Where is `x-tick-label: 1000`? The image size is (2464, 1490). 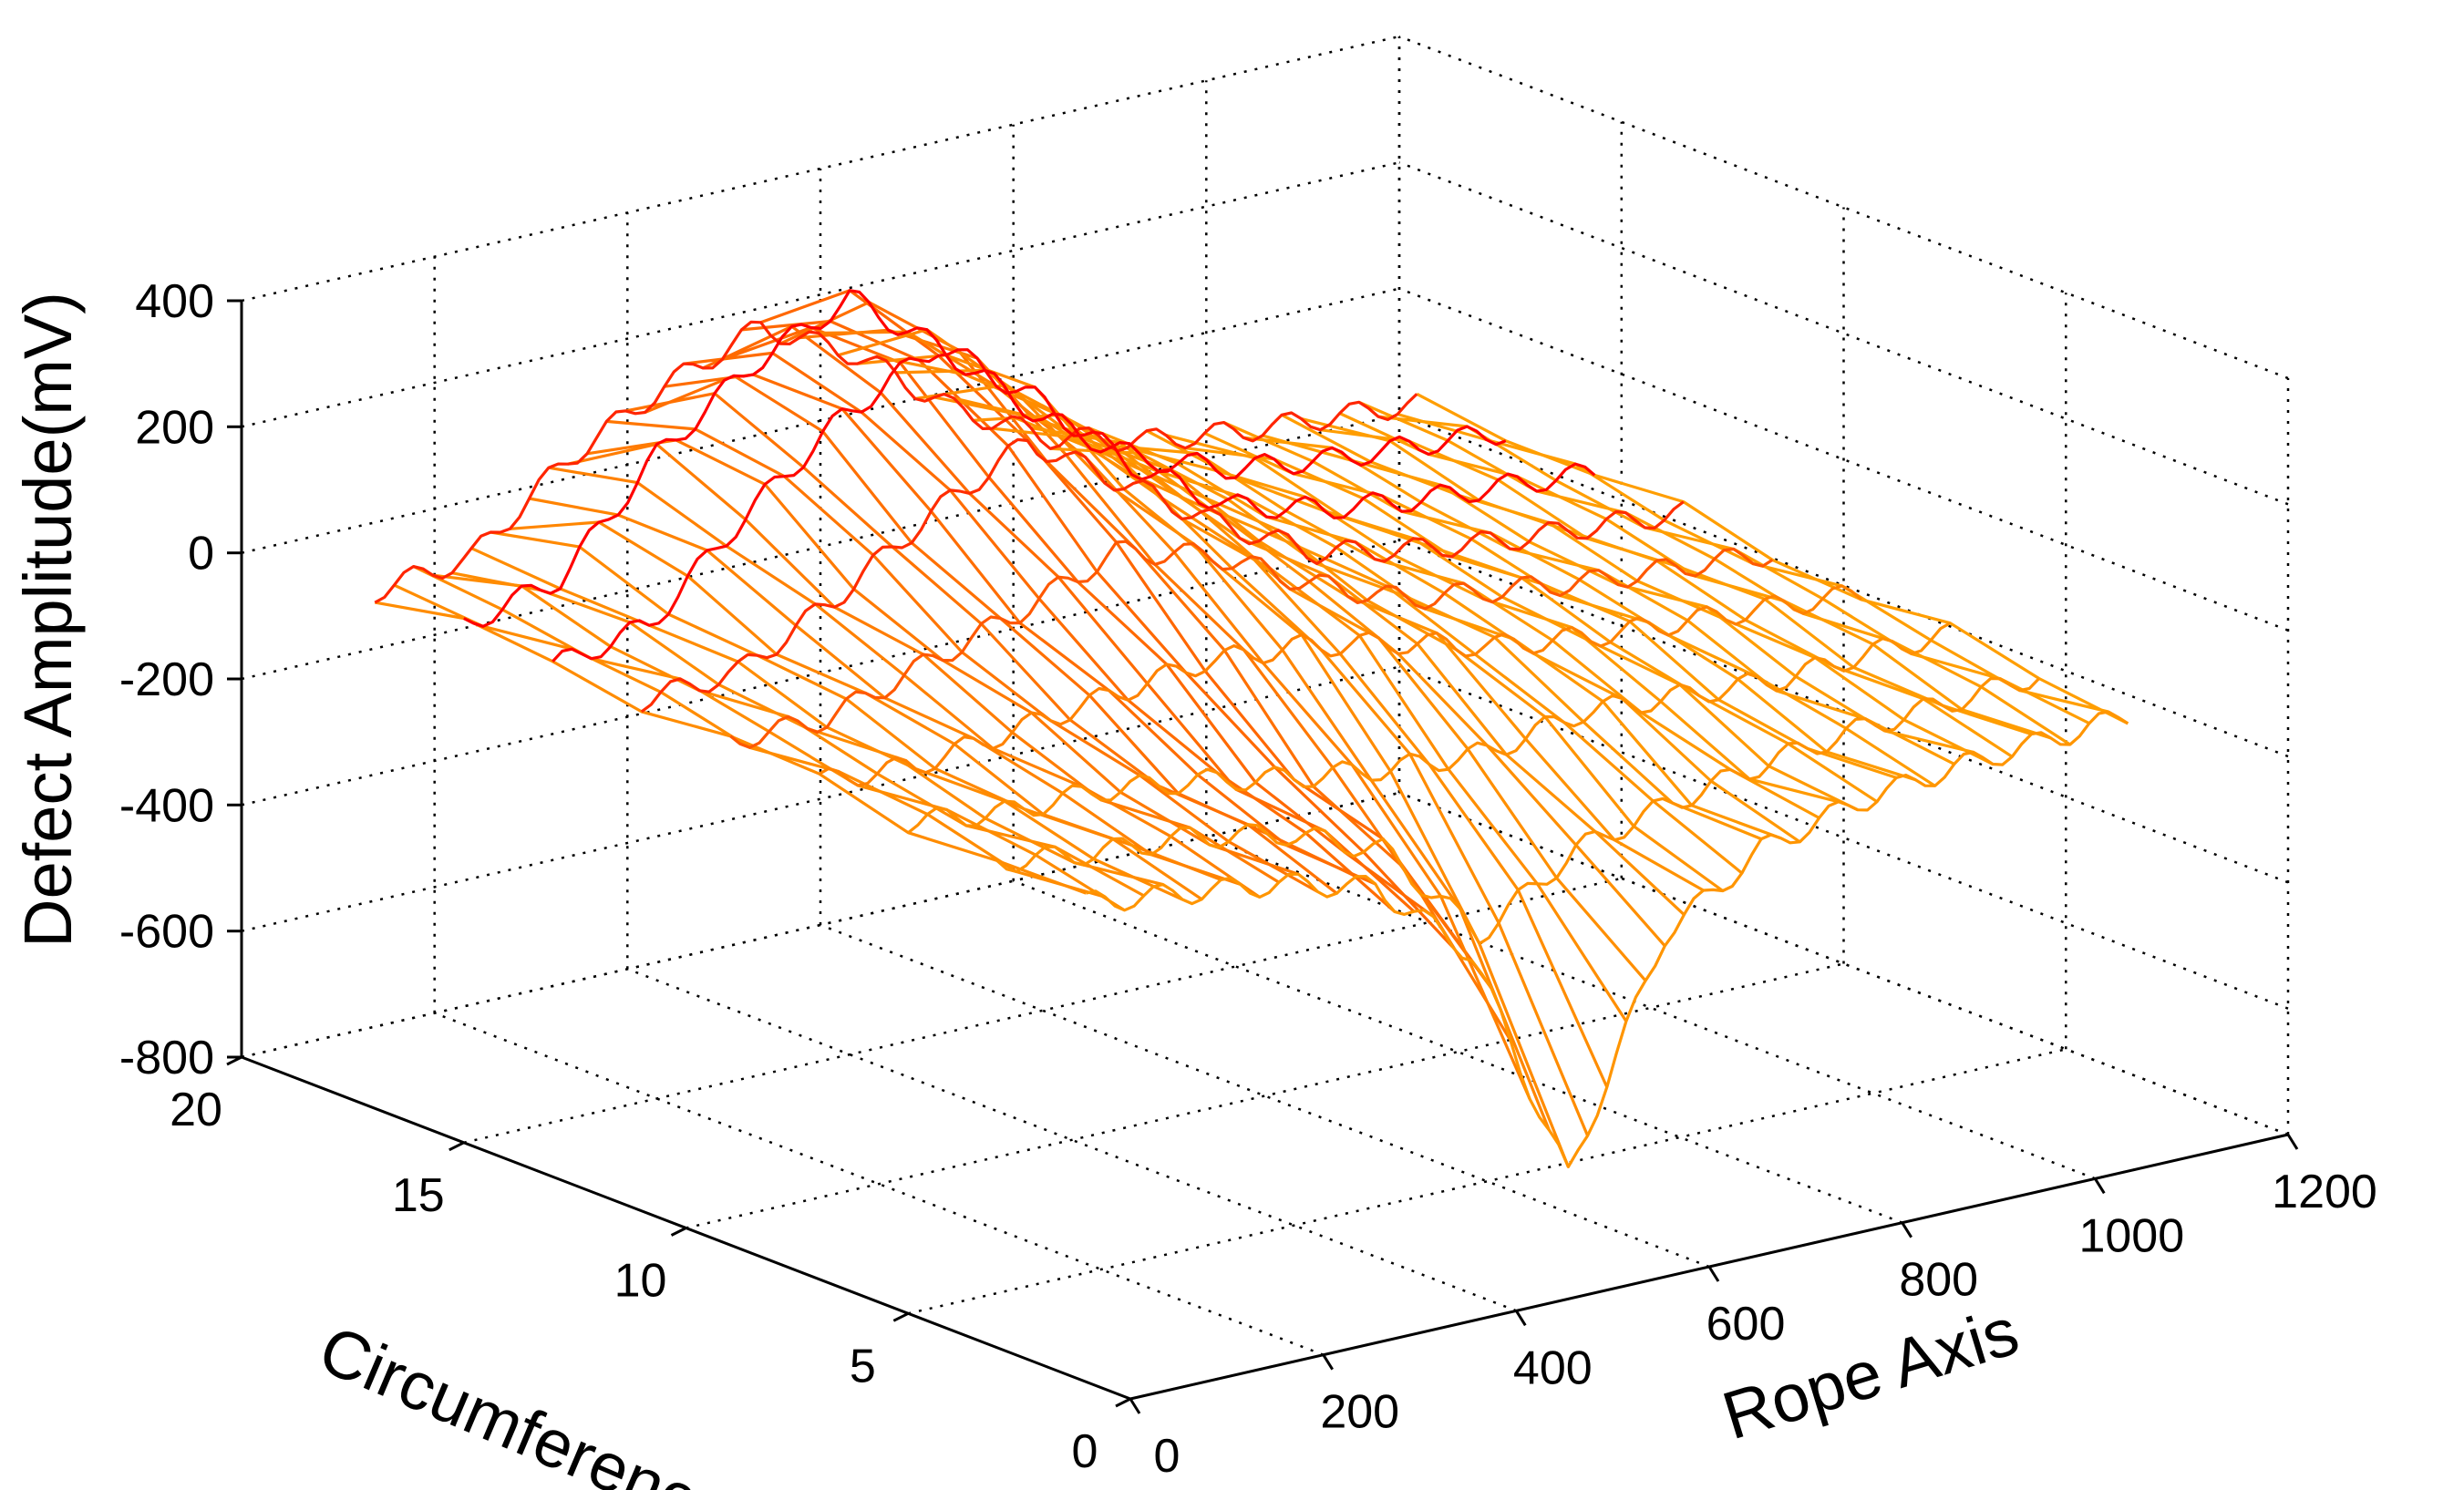
x-tick-label: 1000 is located at coordinates (2131, 1235).